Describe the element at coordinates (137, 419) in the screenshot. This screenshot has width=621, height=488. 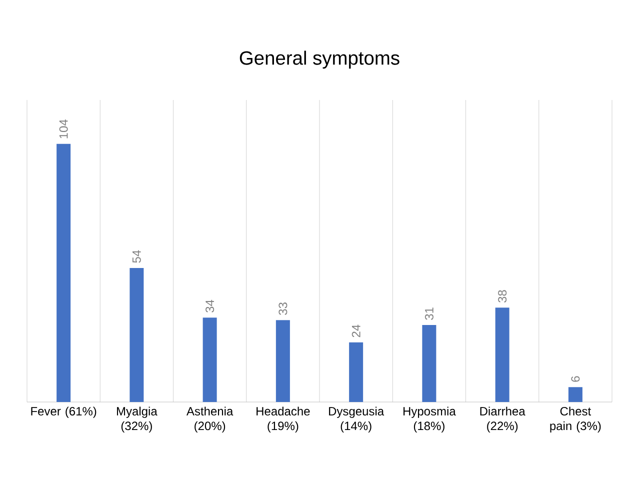
I see `x-tick-label: Myalgia (32%)` at that location.